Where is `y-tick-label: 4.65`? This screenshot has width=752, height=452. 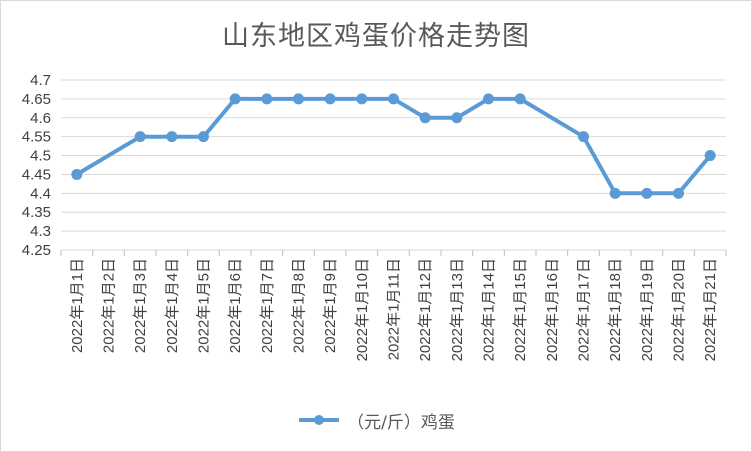 y-tick-label: 4.65 is located at coordinates (36, 99).